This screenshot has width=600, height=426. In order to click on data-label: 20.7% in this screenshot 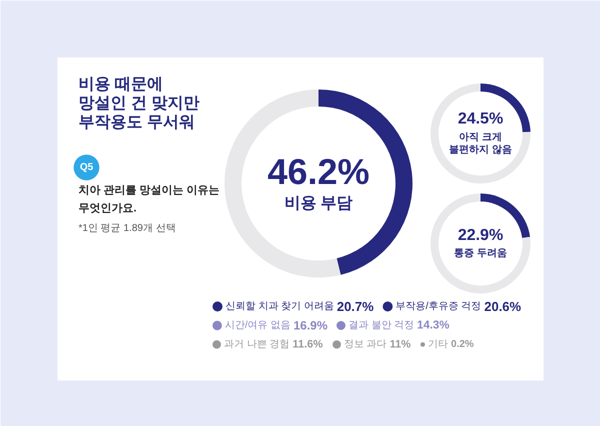, I will do `click(355, 306)`.